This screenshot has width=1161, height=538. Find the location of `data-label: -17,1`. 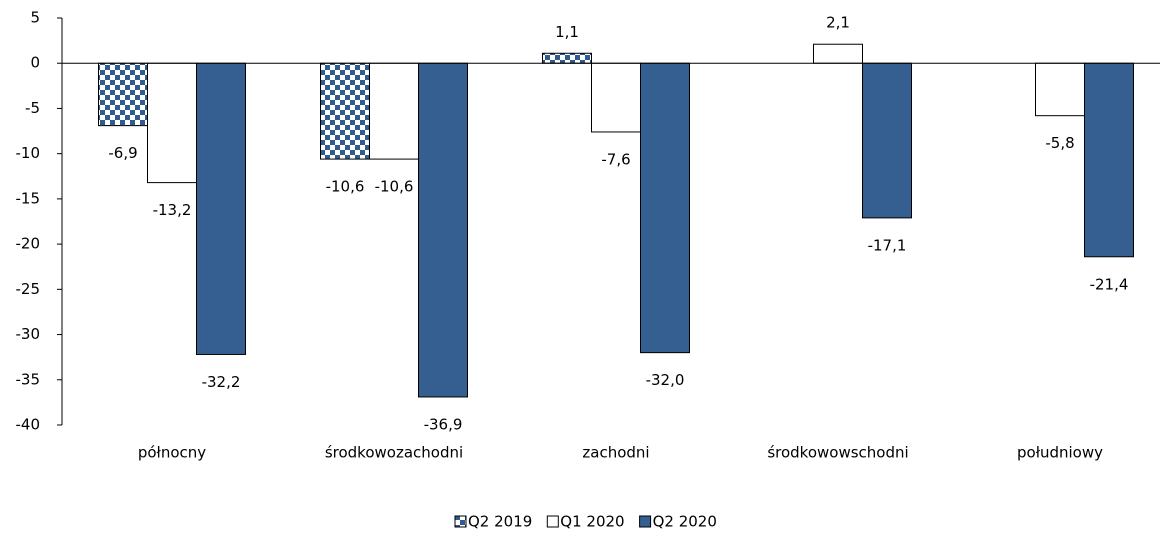

data-label: -17,1 is located at coordinates (887, 245).